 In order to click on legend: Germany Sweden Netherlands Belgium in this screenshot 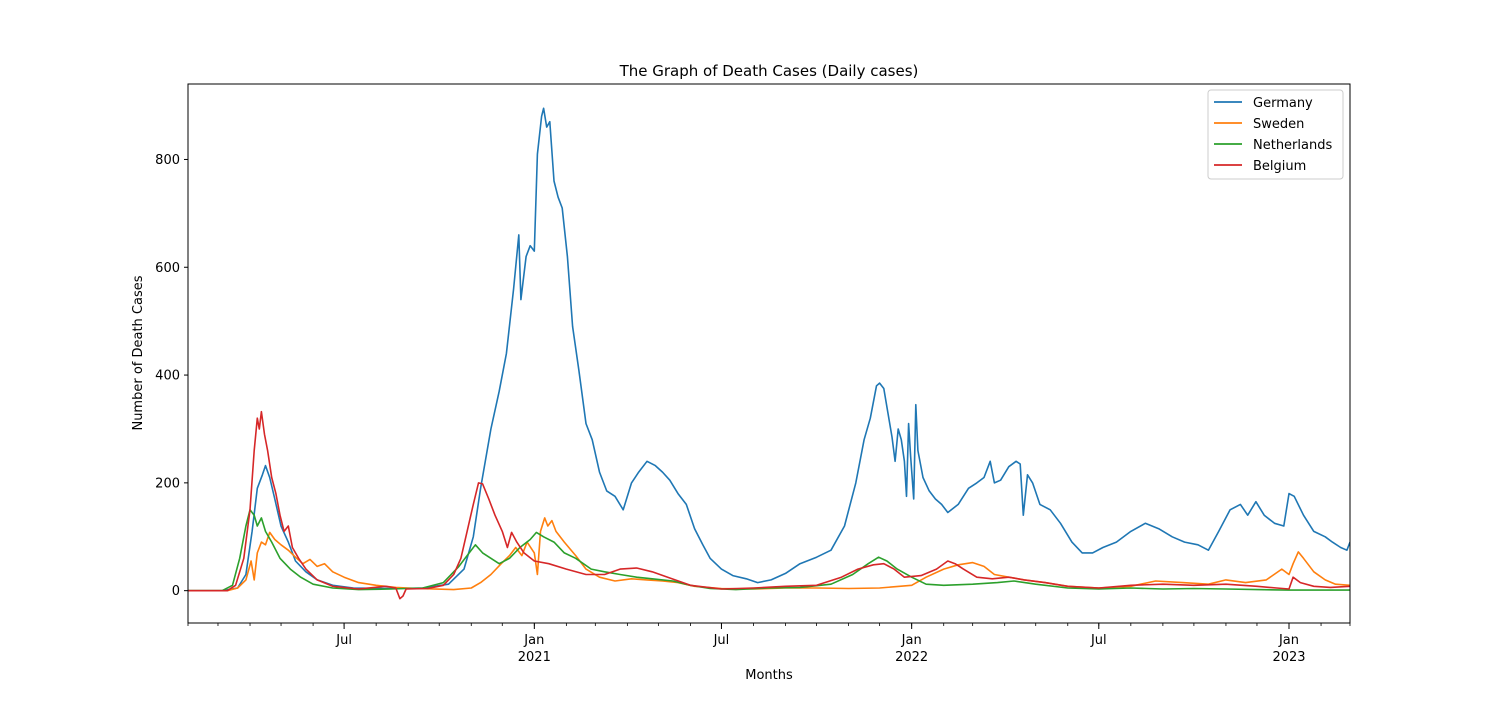, I will do `click(1275, 134)`.